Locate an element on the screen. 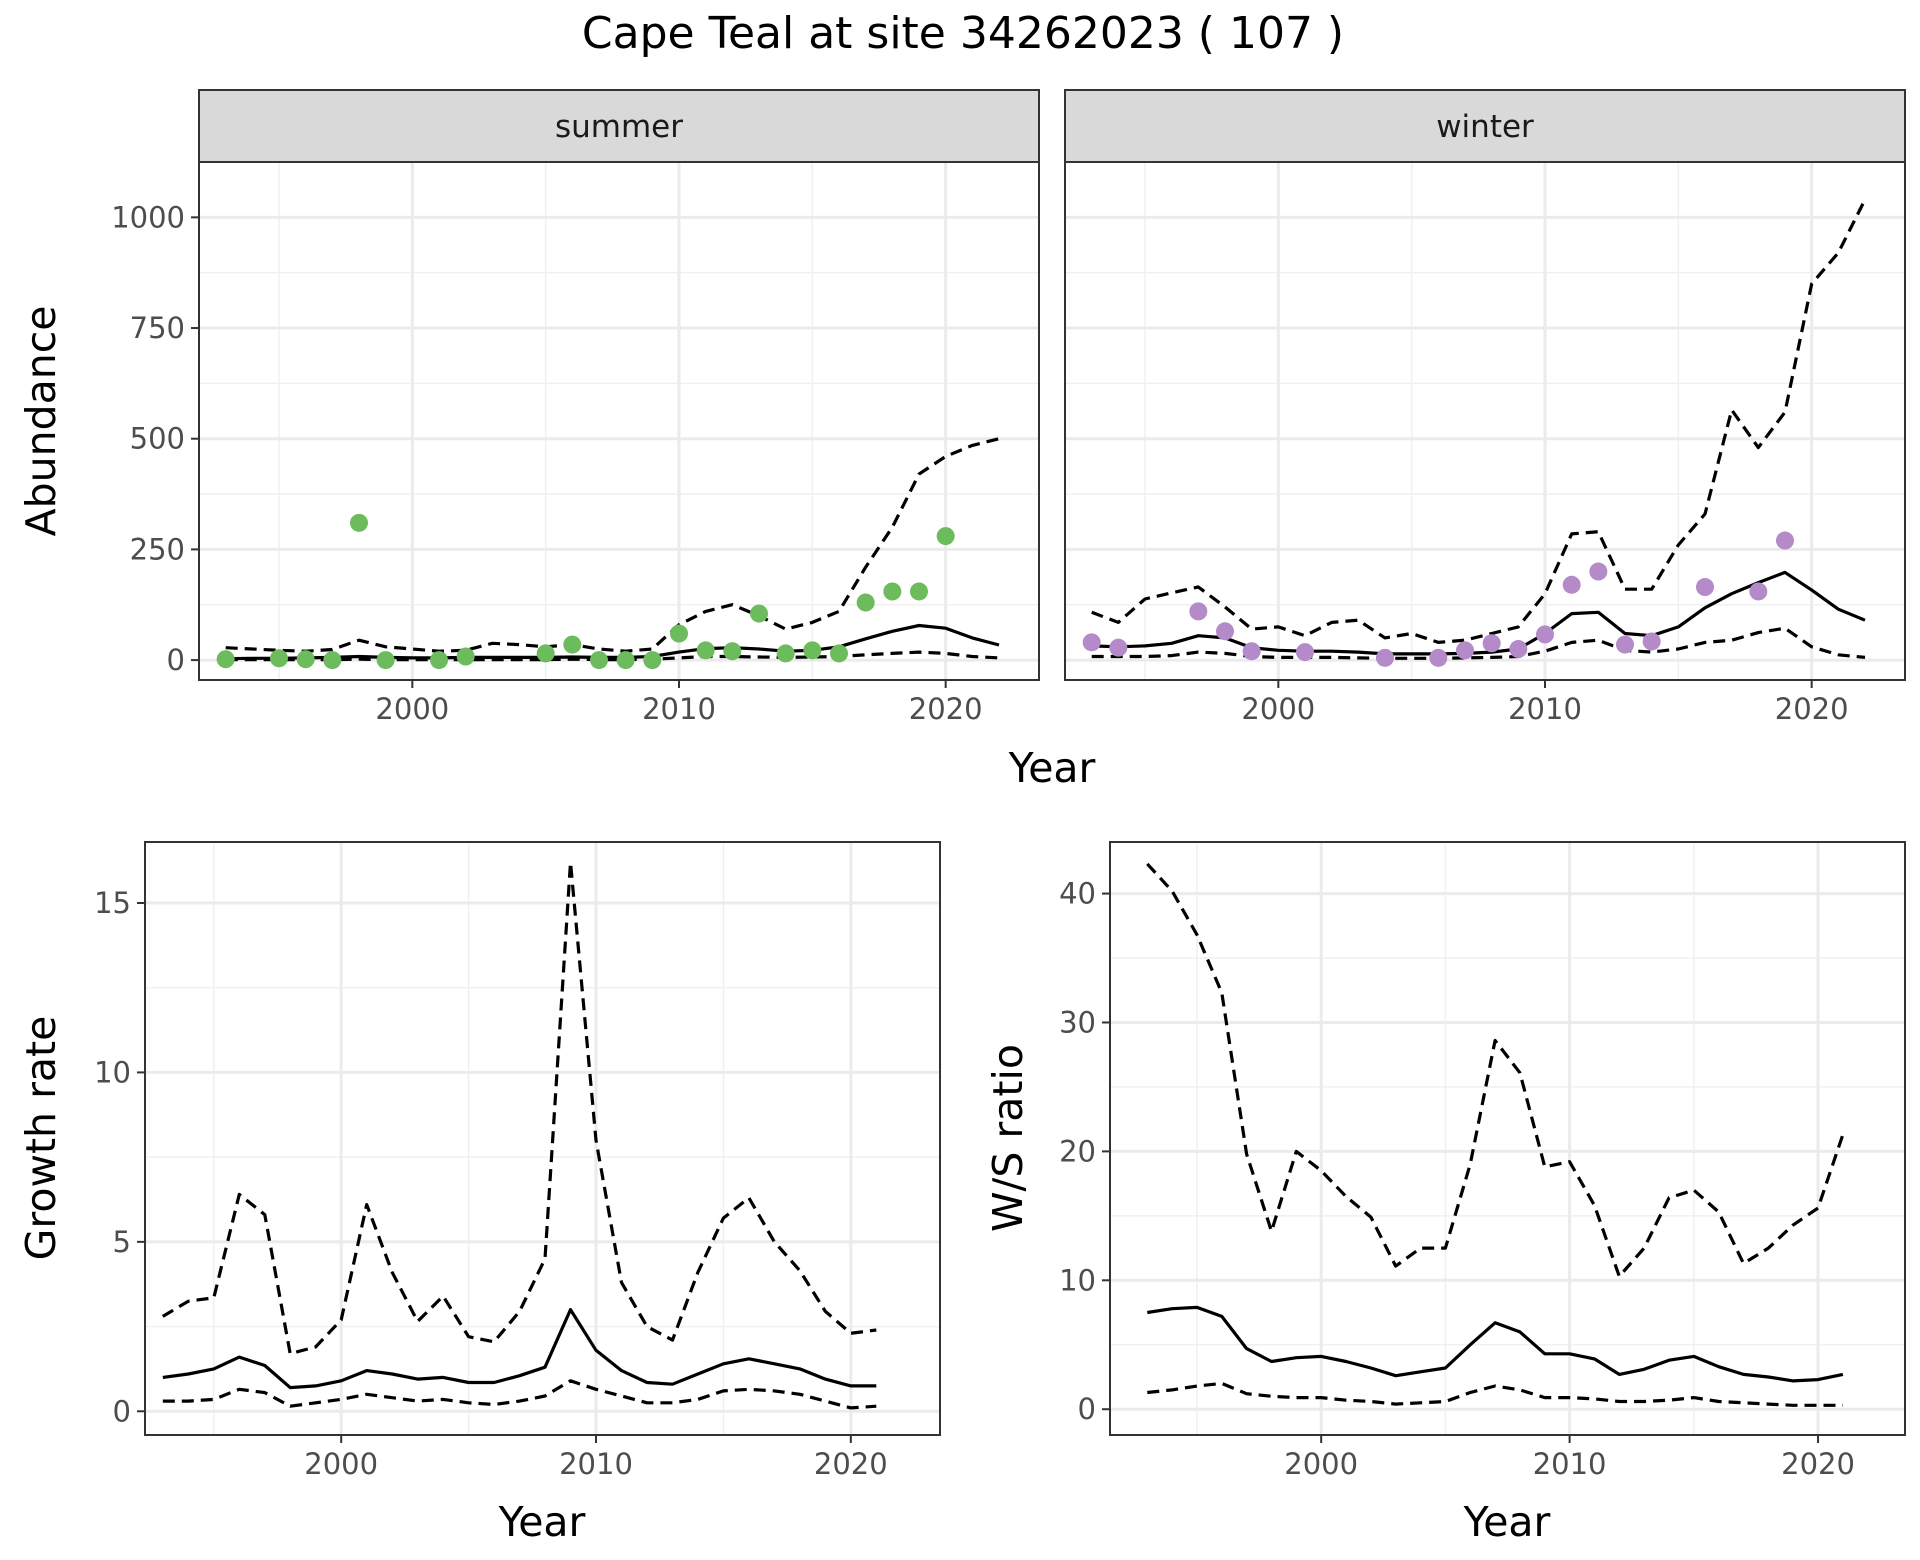 Image resolution: width=1920 pixels, height=1560 pixels. winter-lower-bound-line is located at coordinates (1478, 643).